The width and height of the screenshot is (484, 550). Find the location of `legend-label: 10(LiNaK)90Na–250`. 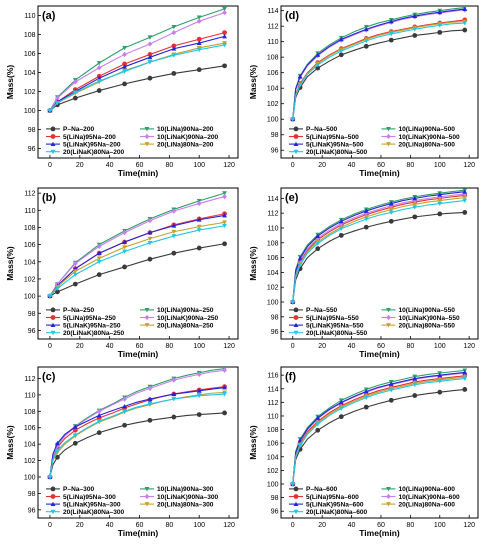

legend-label: 10(LiNaK)90Na–250 is located at coordinates (188, 318).